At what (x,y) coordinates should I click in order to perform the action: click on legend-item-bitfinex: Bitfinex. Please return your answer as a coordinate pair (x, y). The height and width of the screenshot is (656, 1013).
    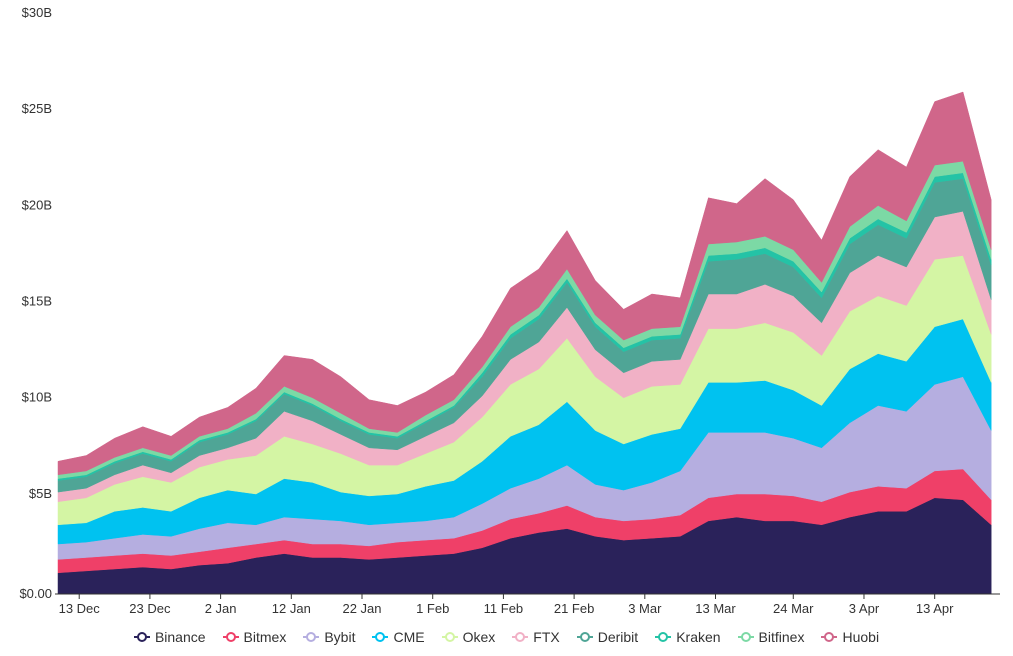
    Looking at the image, I should click on (771, 637).